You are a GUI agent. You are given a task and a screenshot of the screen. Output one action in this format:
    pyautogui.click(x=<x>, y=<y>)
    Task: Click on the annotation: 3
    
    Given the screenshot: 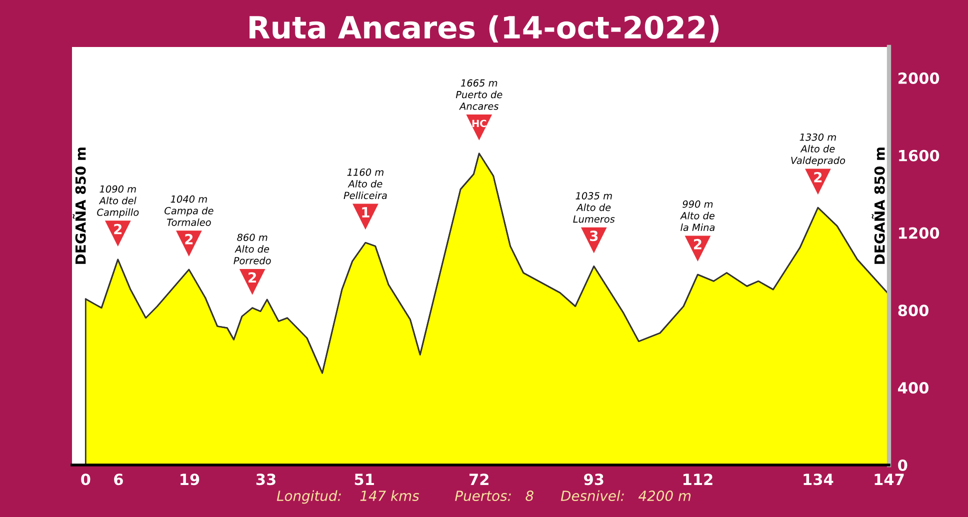 What is the action you would take?
    pyautogui.click(x=594, y=236)
    